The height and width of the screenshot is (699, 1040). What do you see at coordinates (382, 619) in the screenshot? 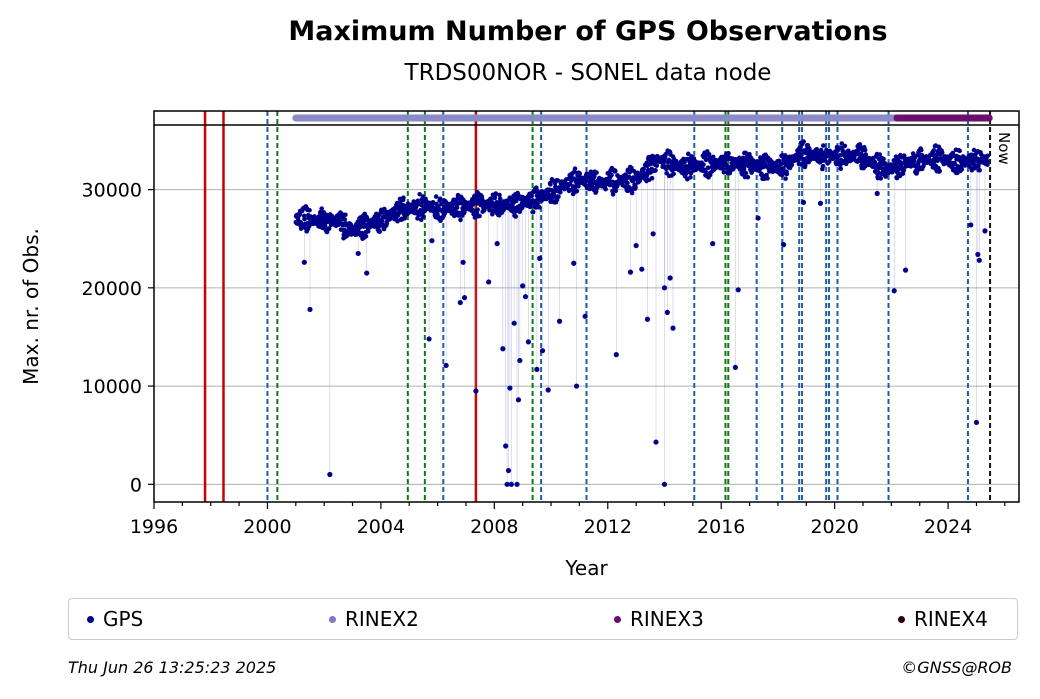
I see `legend-label-rinex2: RINEX2` at bounding box center [382, 619].